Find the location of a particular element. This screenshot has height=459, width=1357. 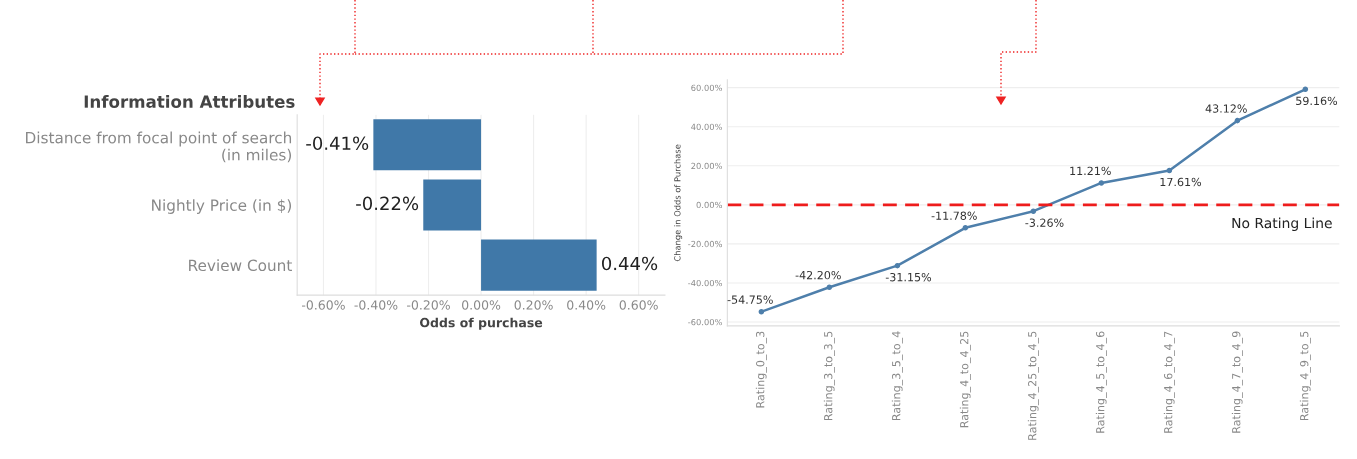

data-label: -11.78% is located at coordinates (954, 215).